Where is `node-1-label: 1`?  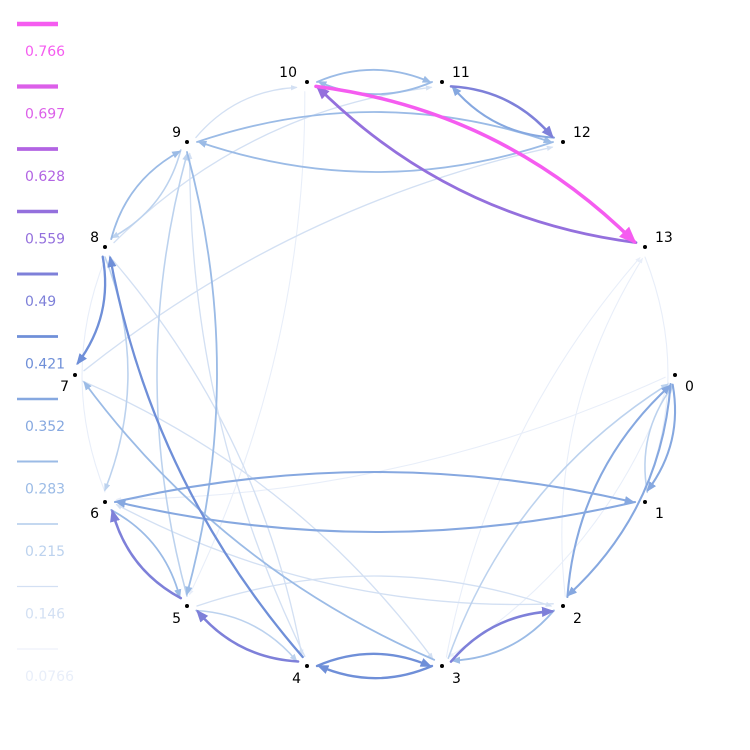
node-1-label: 1 is located at coordinates (659, 514).